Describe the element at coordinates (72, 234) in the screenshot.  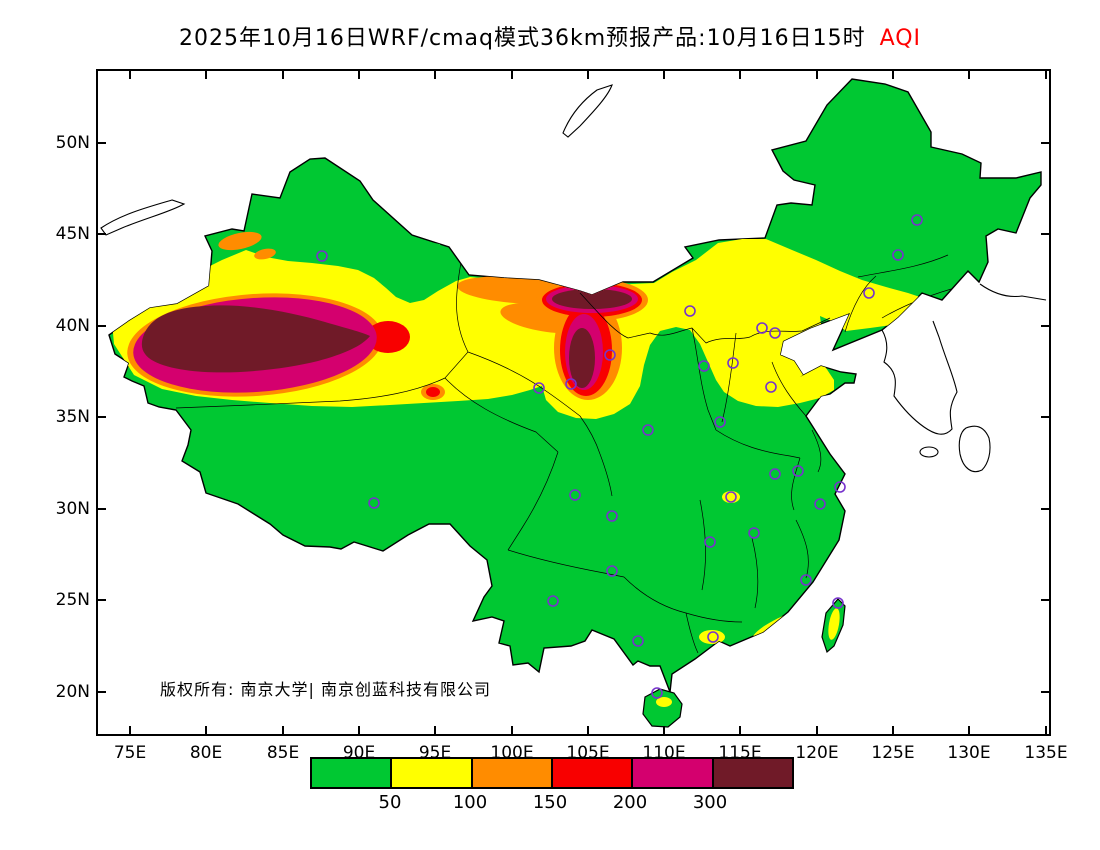
I see `lat-label-45N: 45N` at that location.